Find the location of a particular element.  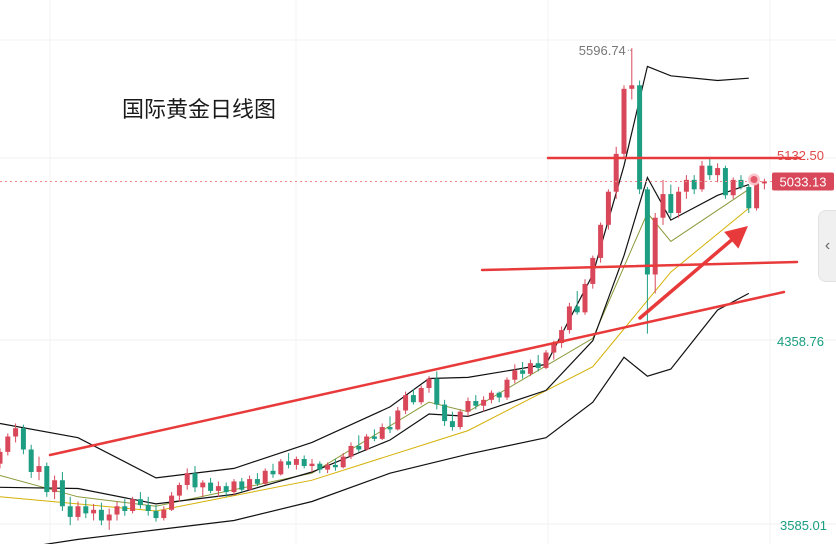

current-price-value: 5033.13 is located at coordinates (803, 182).